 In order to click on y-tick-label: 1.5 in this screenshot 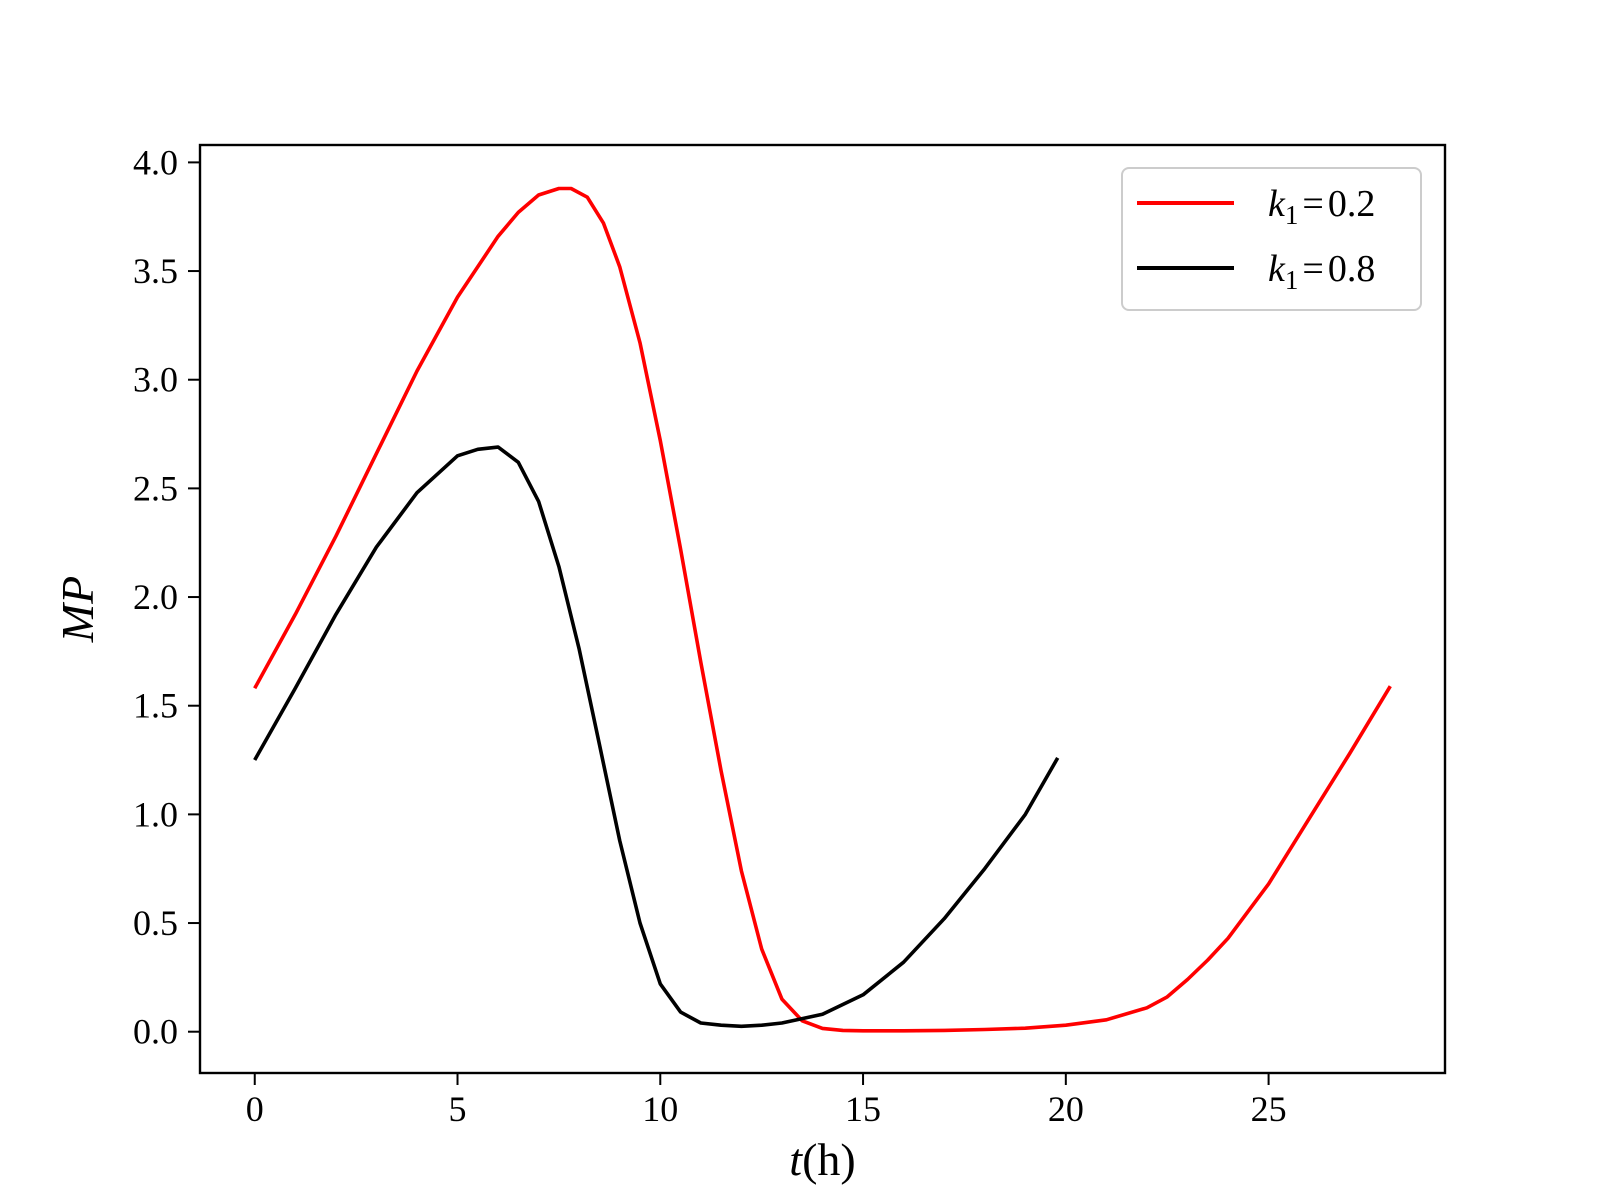, I will do `click(155, 706)`.